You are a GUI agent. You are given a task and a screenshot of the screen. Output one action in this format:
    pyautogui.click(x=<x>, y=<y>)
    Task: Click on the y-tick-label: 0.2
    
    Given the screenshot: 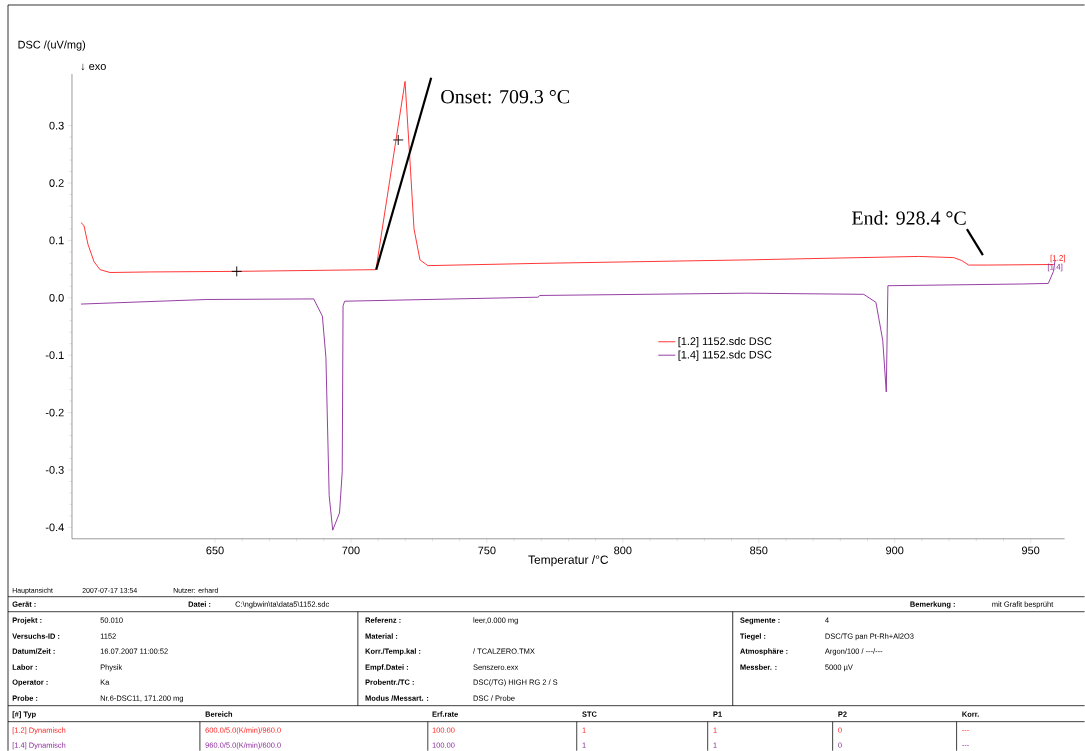 What is the action you would take?
    pyautogui.click(x=56, y=183)
    